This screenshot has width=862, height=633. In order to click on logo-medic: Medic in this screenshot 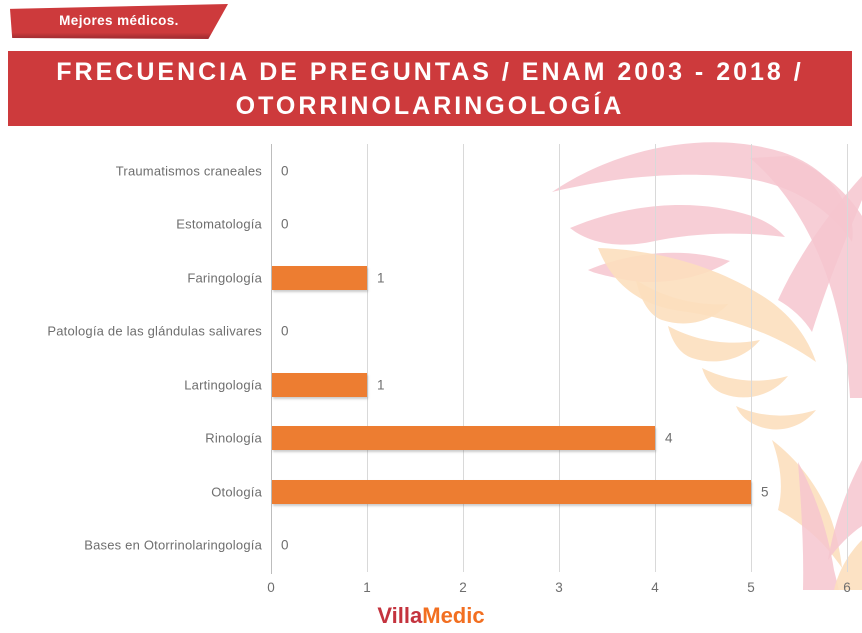, I will do `click(453, 615)`.